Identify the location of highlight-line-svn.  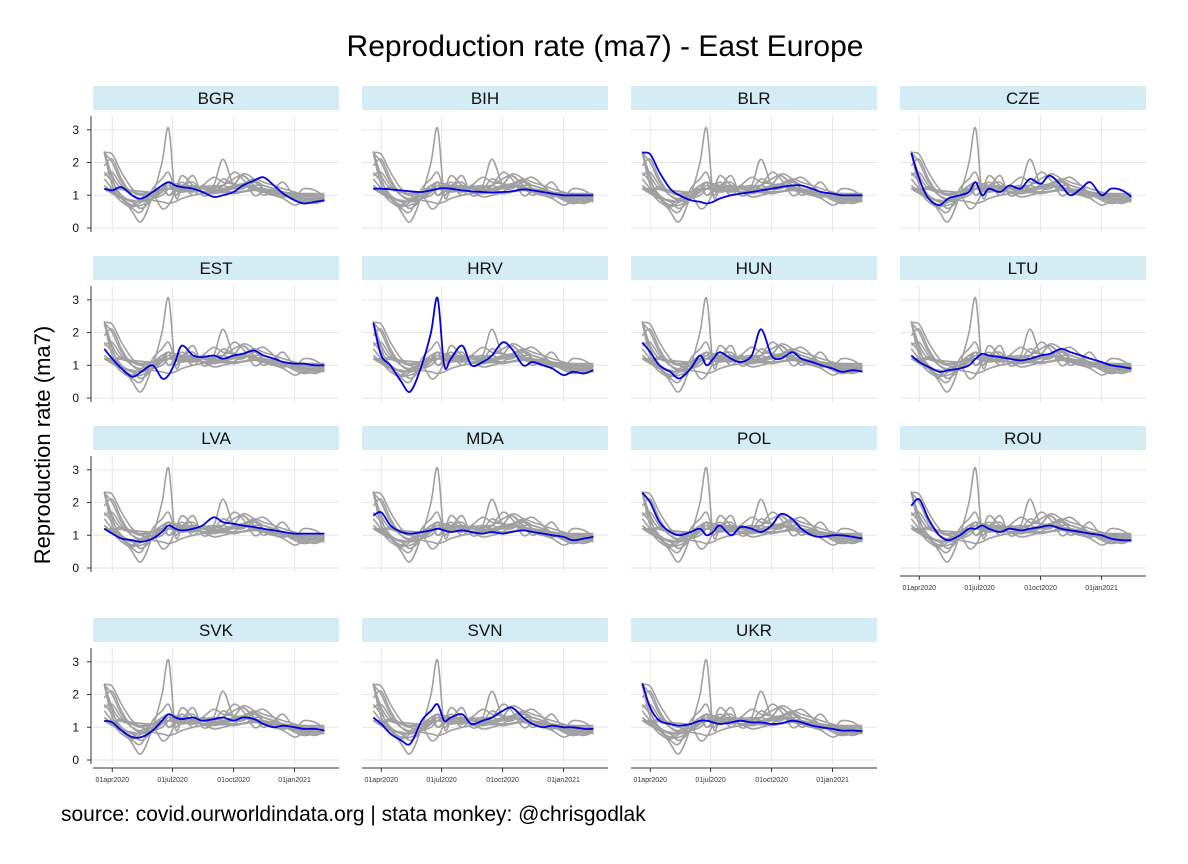
(483, 724).